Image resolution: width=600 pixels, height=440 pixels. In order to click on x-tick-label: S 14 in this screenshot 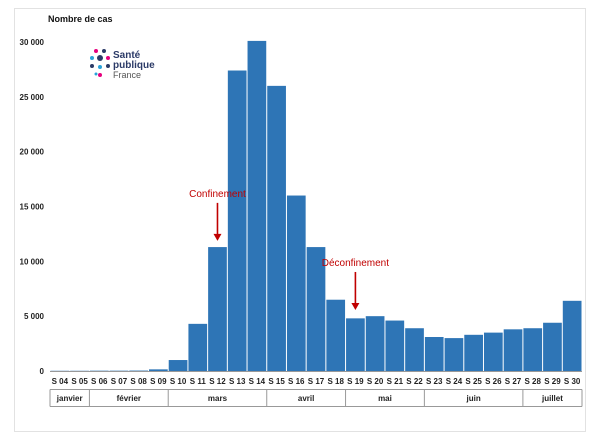, I will do `click(257, 381)`.